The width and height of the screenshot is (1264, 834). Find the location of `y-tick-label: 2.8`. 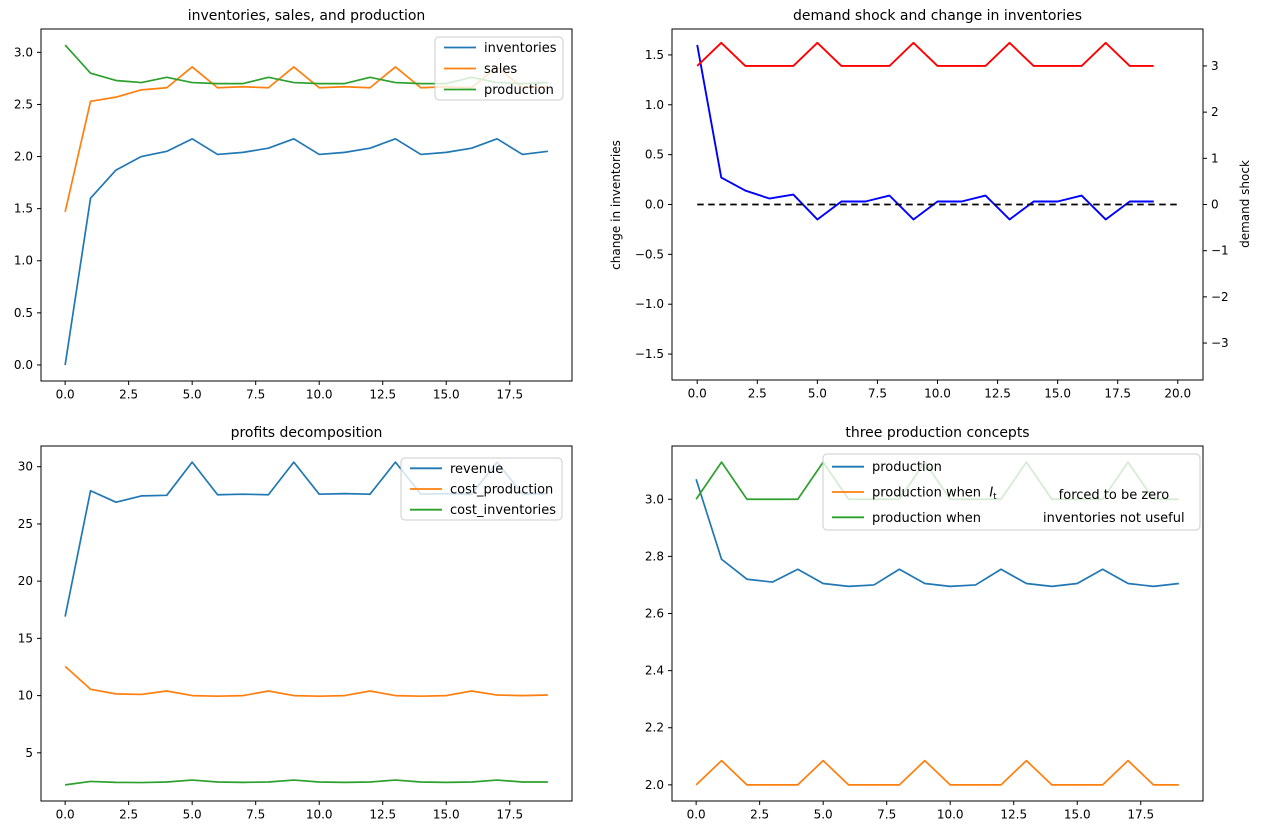

y-tick-label: 2.8 is located at coordinates (654, 556).